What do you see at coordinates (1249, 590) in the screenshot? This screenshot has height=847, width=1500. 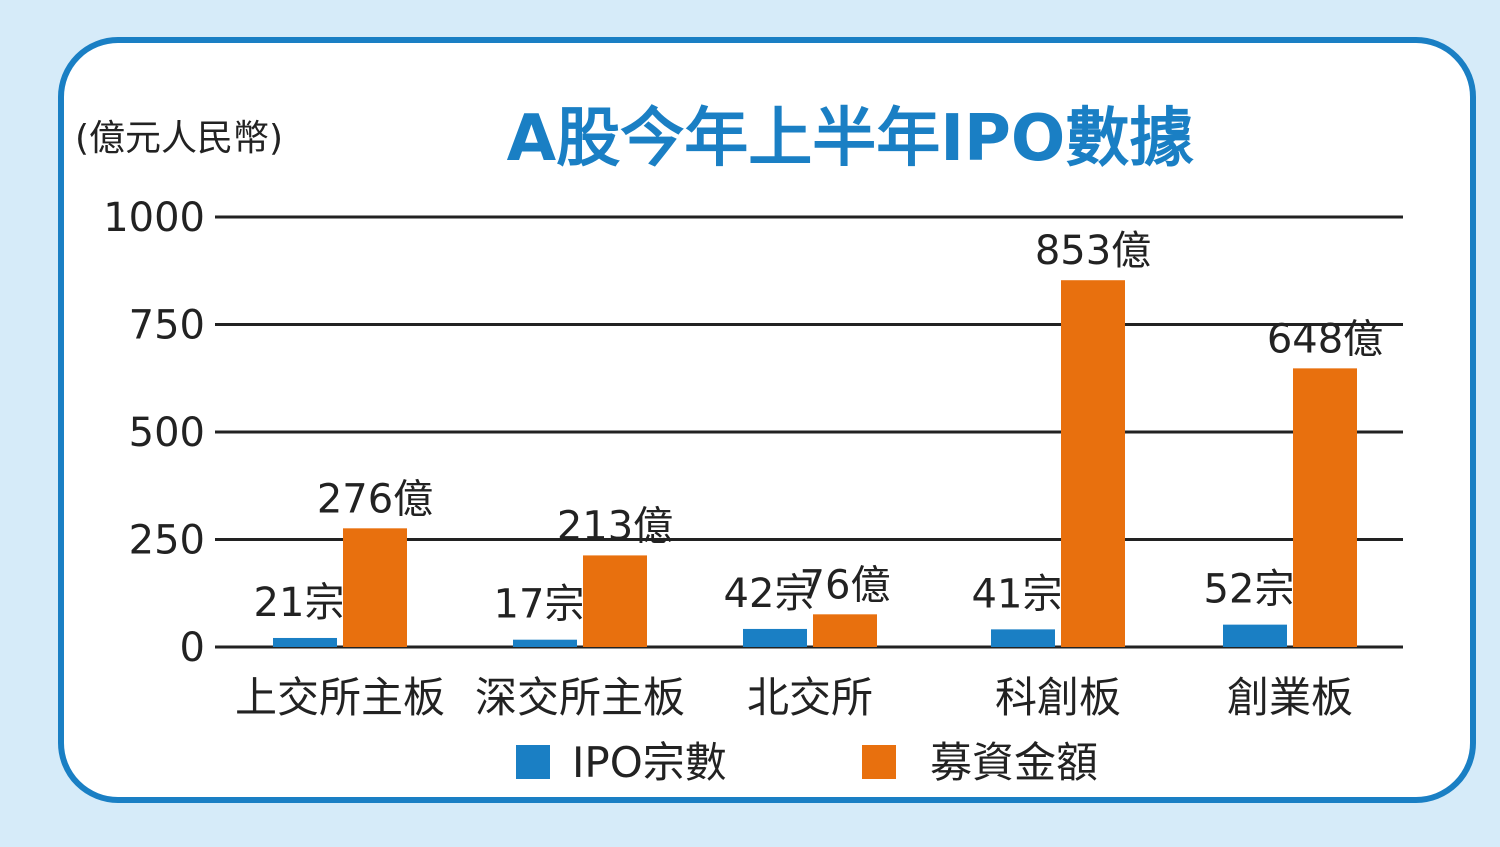 I see `data-label-ipo-count: 52宗` at bounding box center [1249, 590].